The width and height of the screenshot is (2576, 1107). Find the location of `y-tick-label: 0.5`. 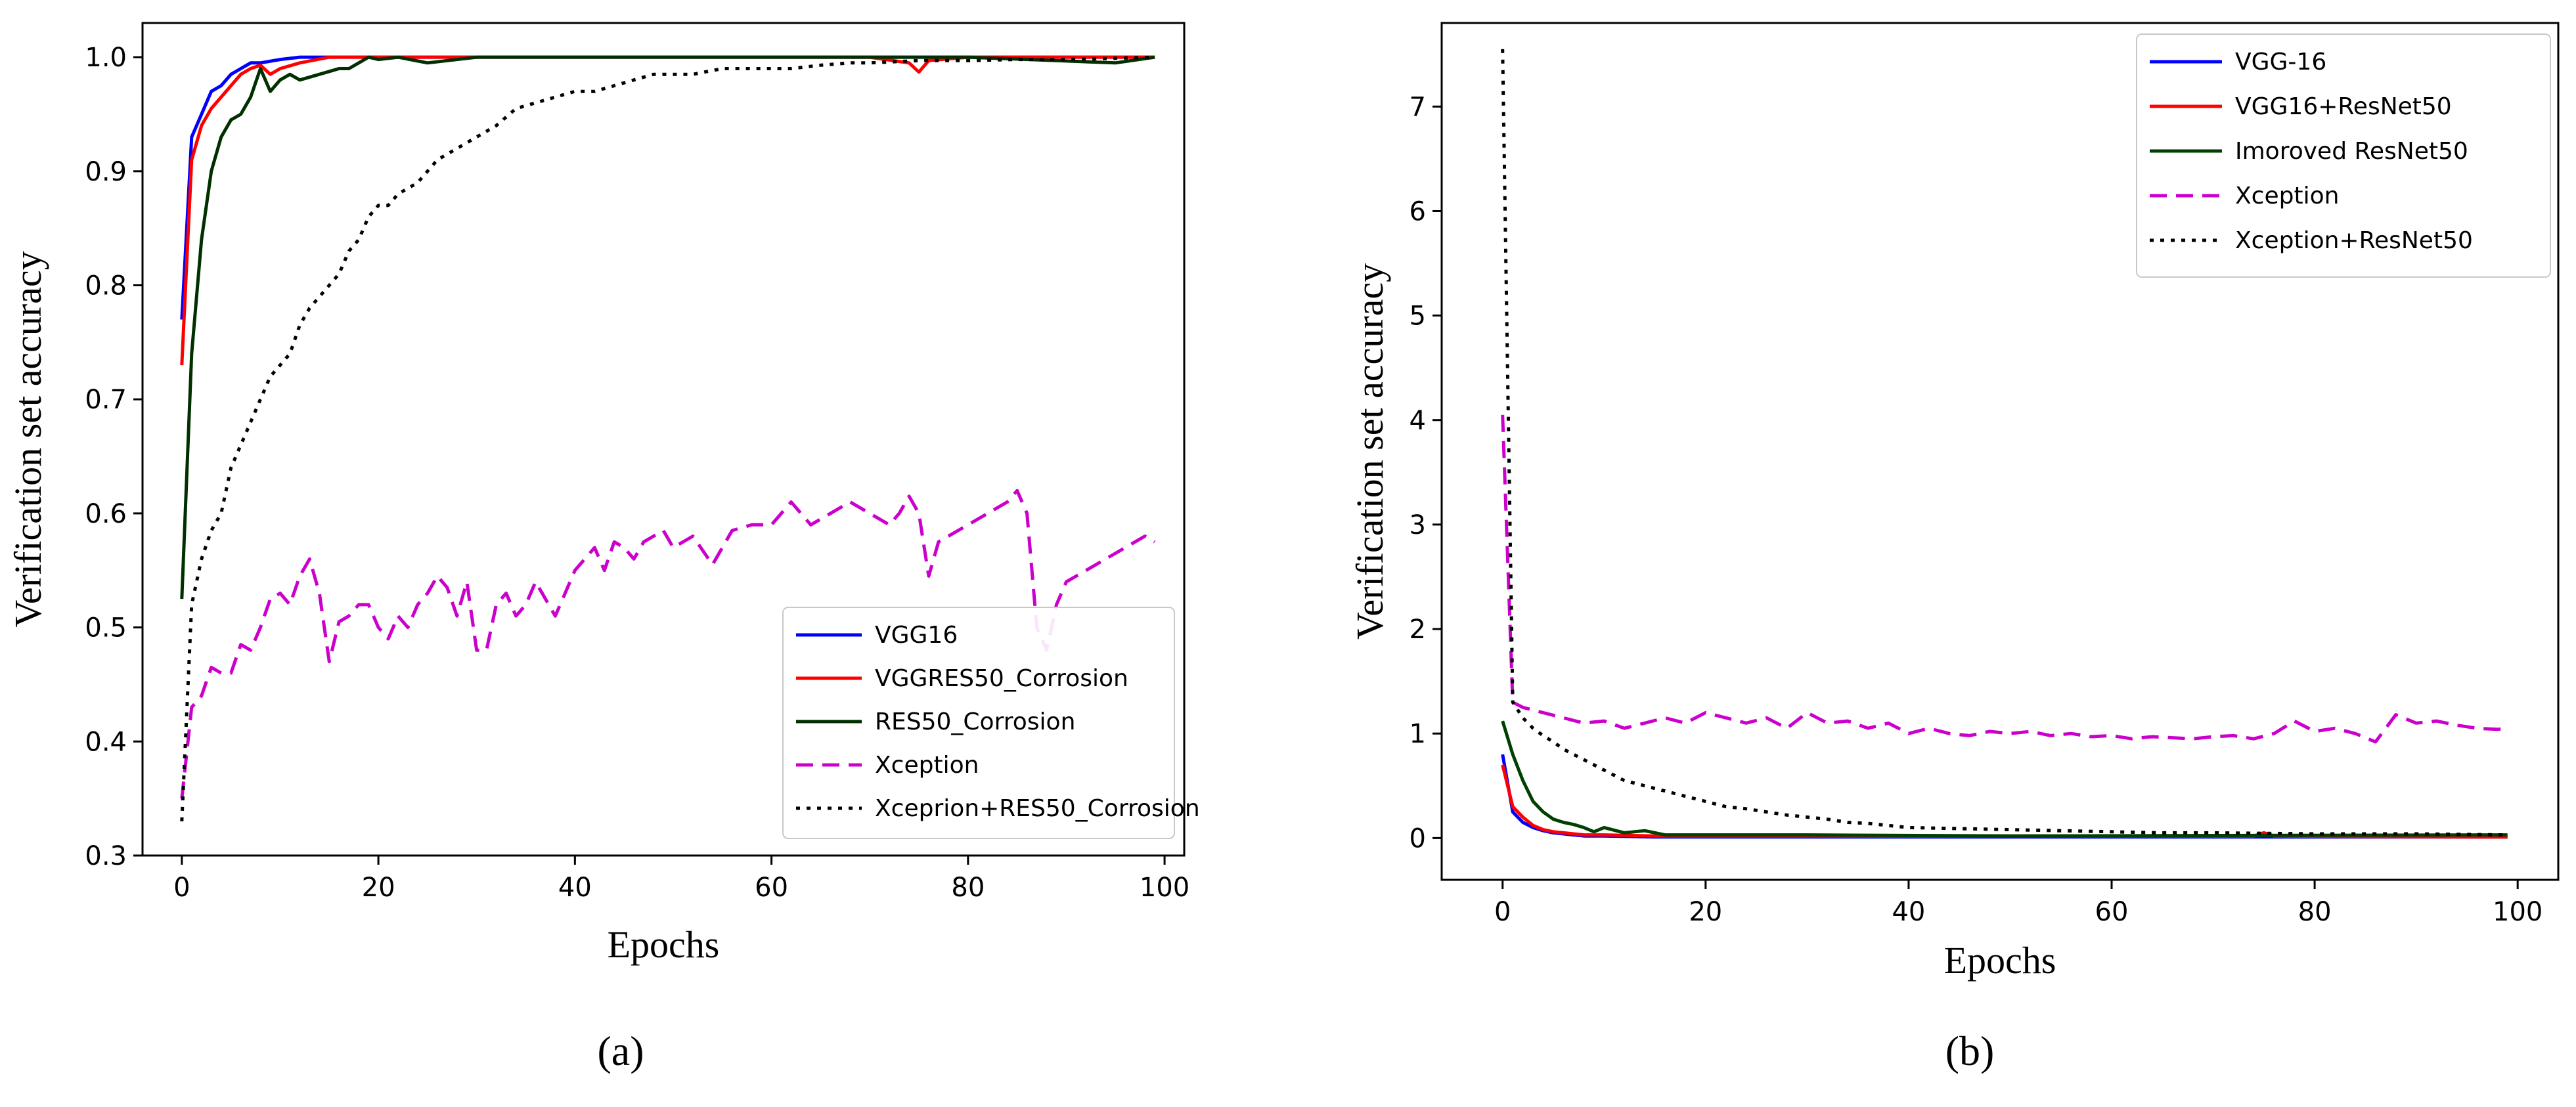

y-tick-label: 0.5 is located at coordinates (106, 628).